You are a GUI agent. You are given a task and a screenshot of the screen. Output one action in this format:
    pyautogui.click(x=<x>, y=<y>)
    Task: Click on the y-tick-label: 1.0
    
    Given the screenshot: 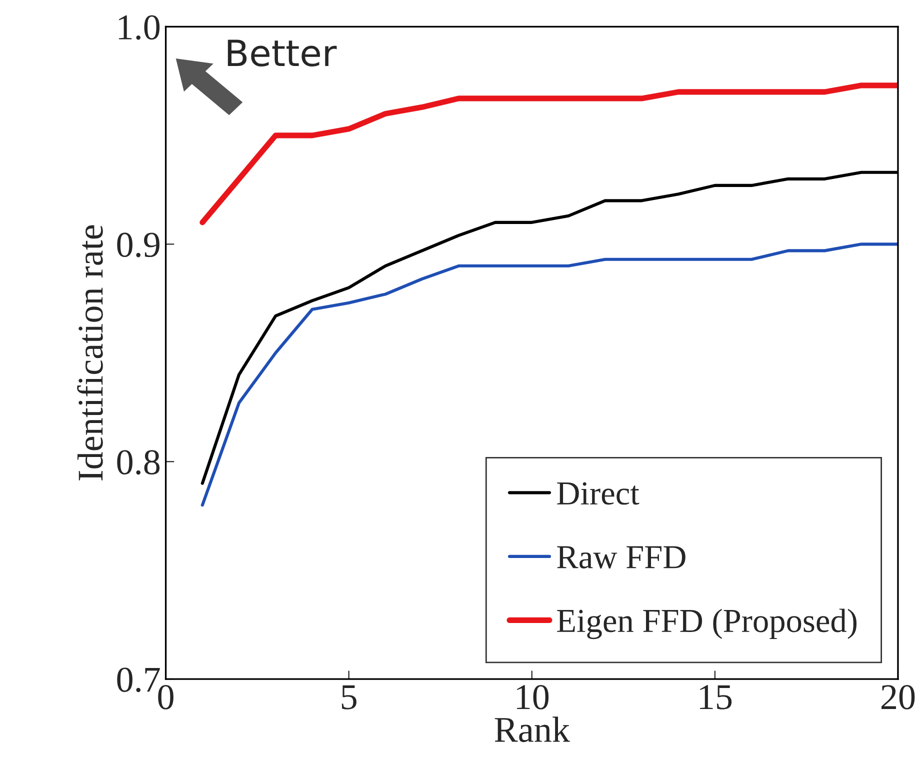 What is the action you would take?
    pyautogui.click(x=139, y=27)
    